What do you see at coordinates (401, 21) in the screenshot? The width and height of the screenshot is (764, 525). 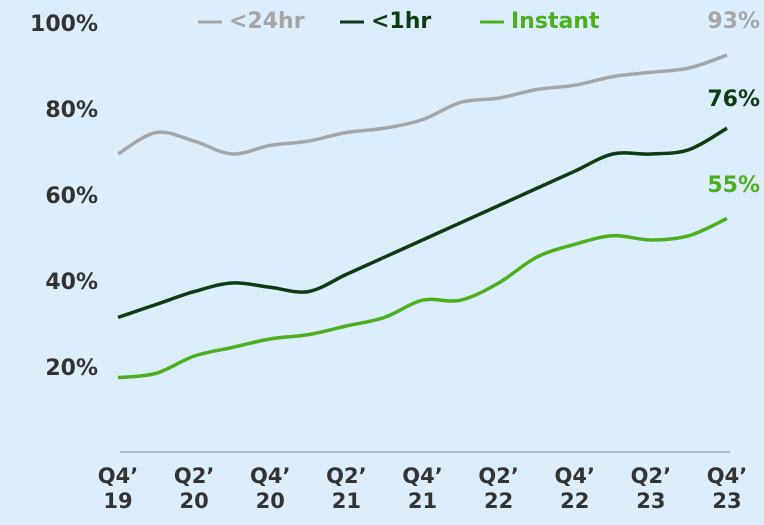 I see `legend-label: <1hr` at bounding box center [401, 21].